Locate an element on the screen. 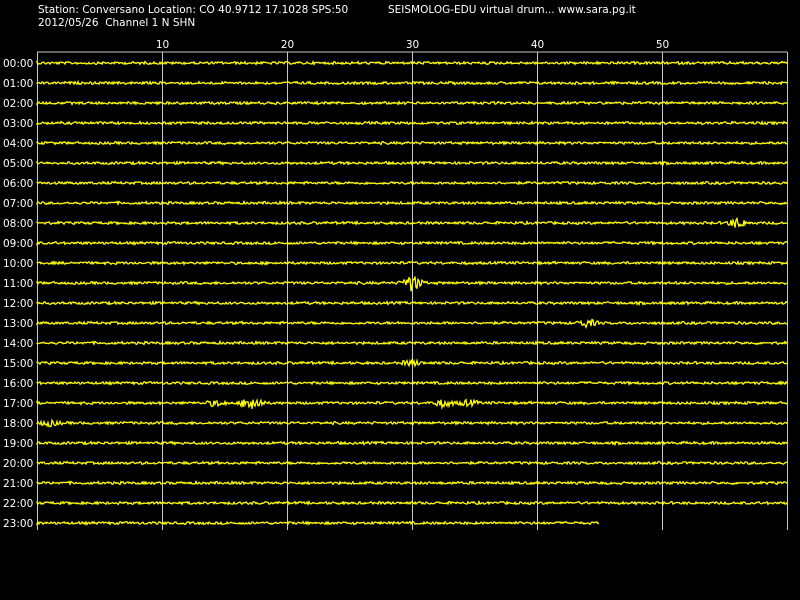 This screenshot has width=800, height=600. x-tick-label: 30 is located at coordinates (412, 45).